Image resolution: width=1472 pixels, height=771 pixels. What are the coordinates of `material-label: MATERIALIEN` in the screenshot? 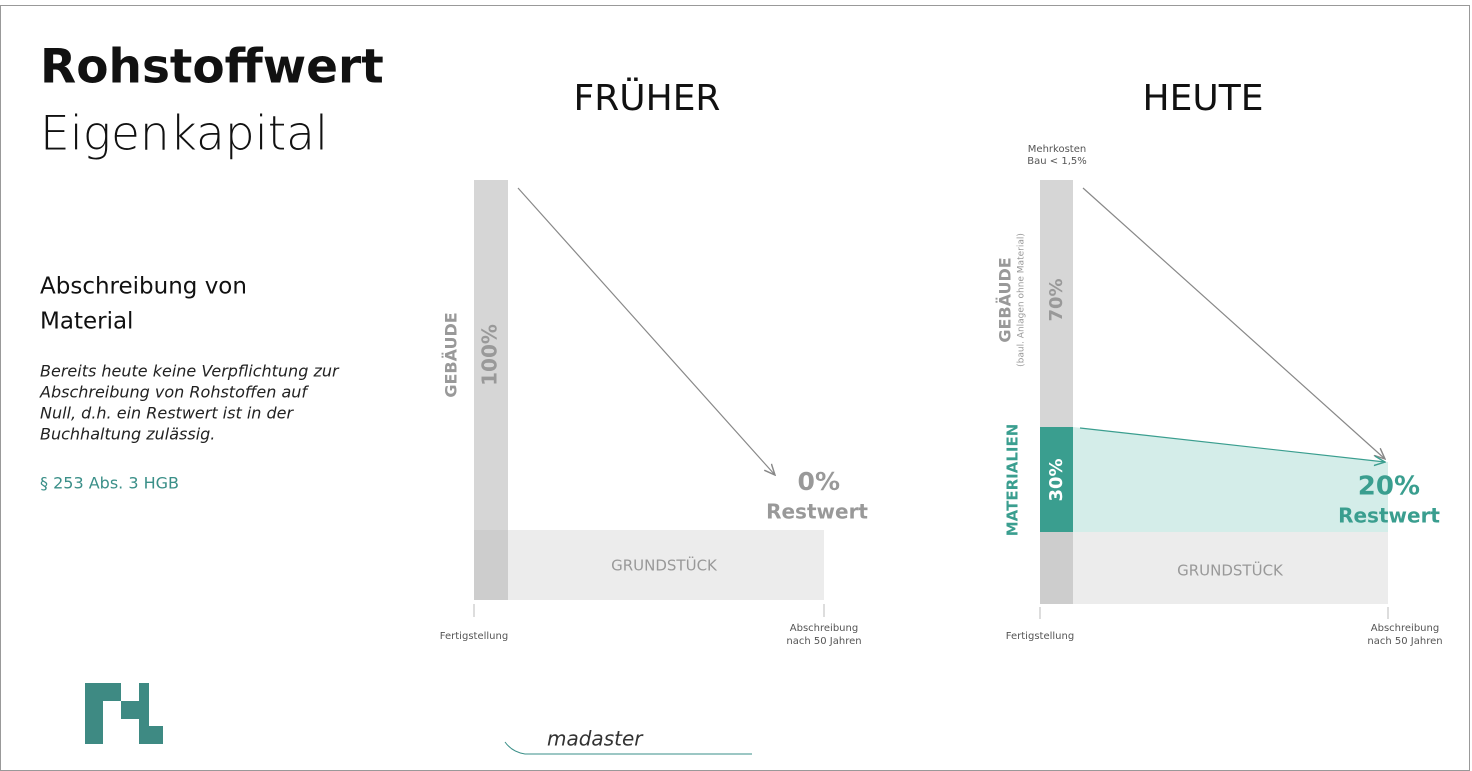 It's located at (1013, 480).